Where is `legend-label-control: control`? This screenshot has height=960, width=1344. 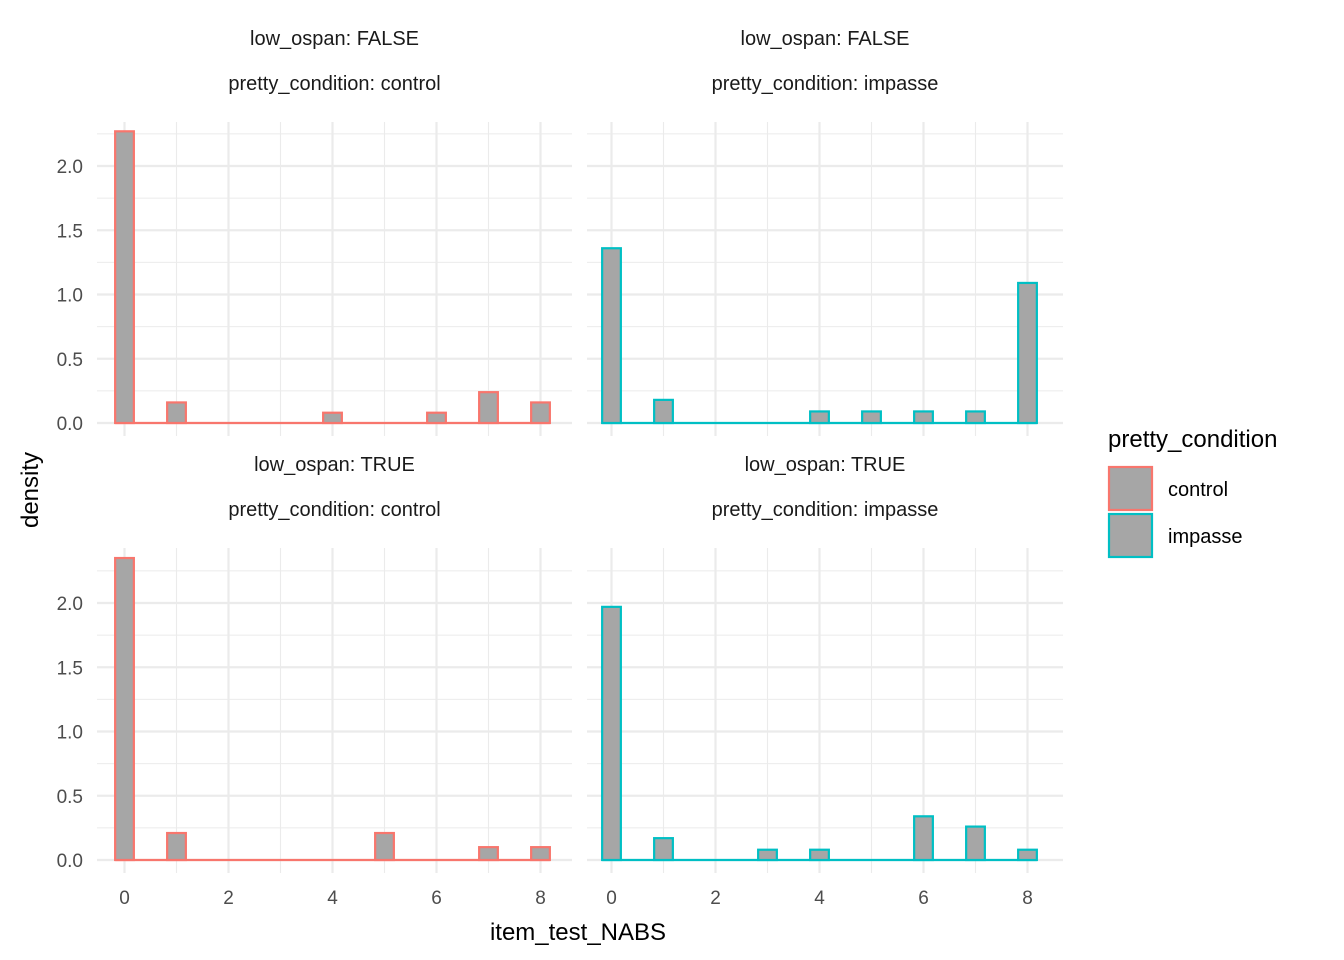 legend-label-control: control is located at coordinates (1198, 490).